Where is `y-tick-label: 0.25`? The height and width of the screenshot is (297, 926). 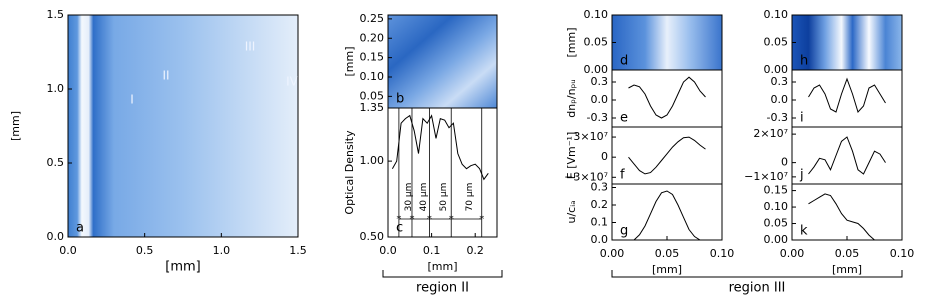
y-tick-label: 0.25 is located at coordinates (372, 18).